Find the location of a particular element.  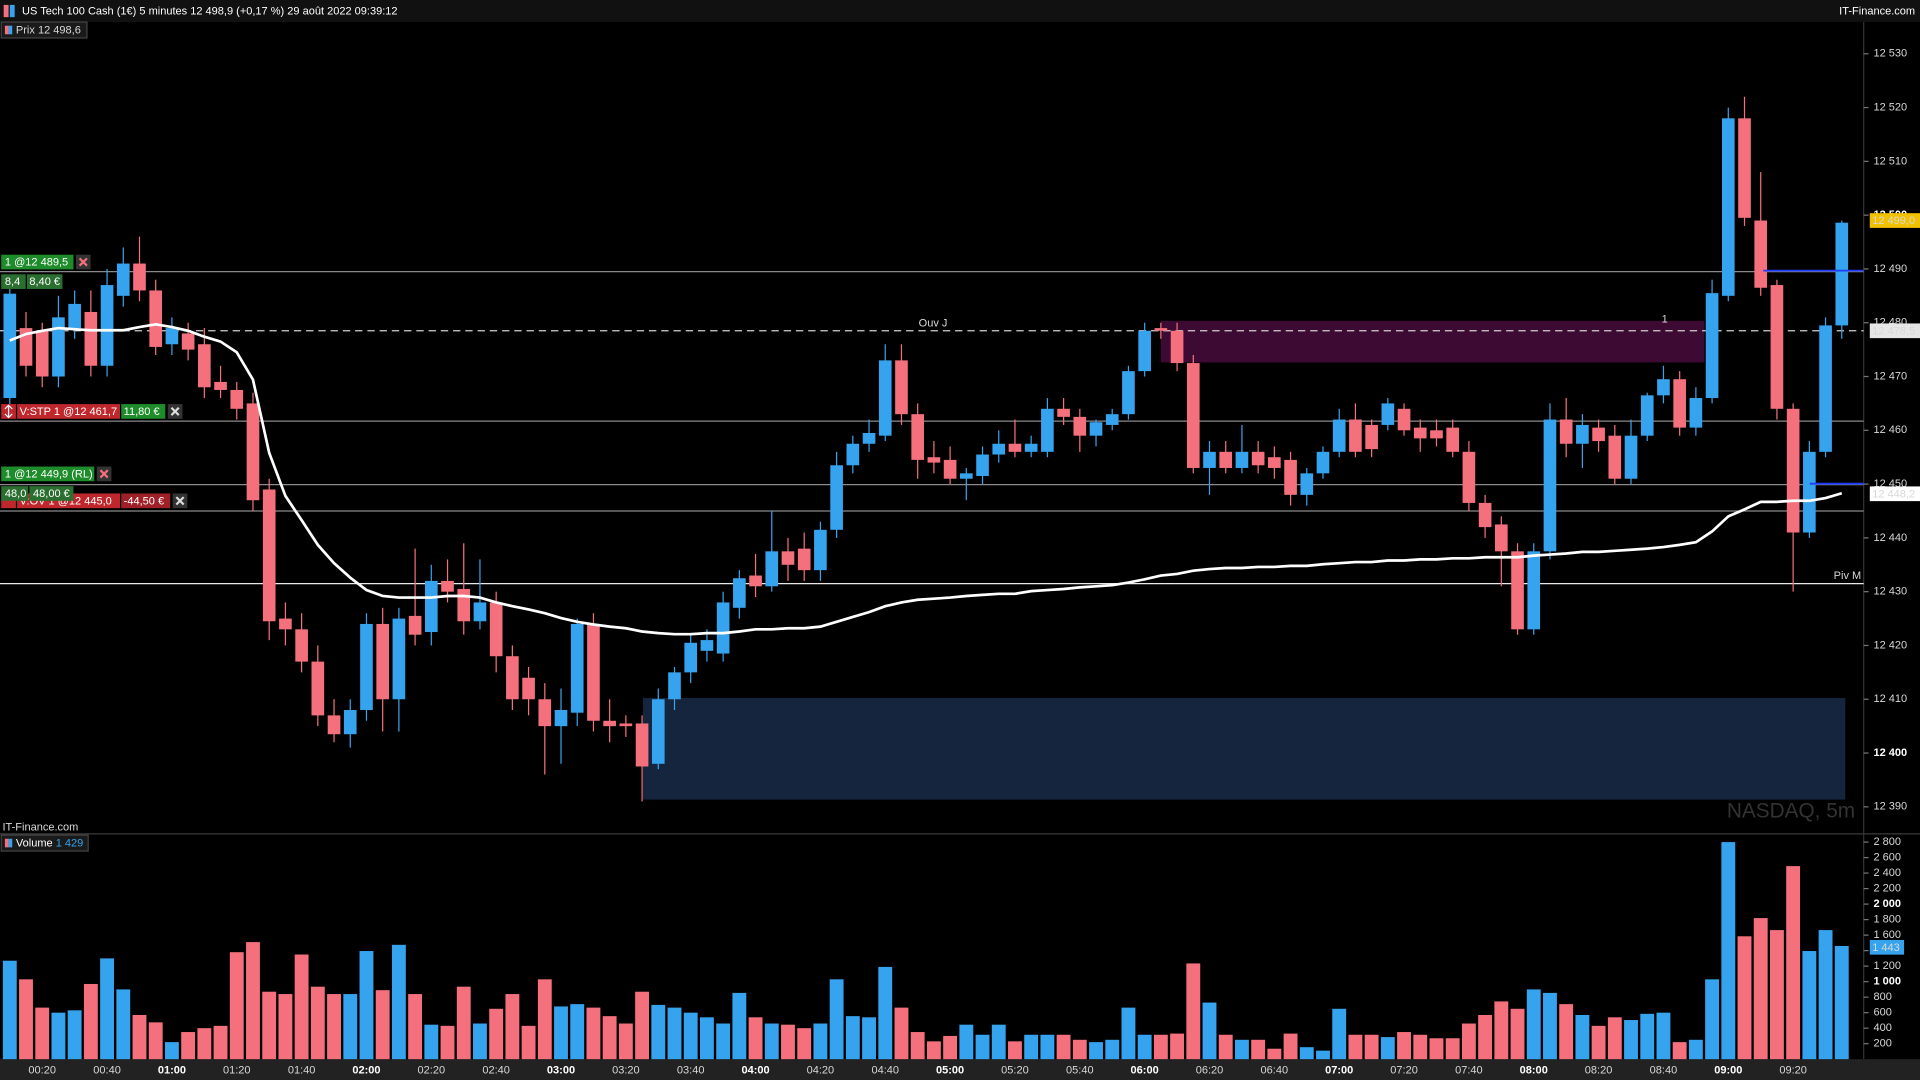

price-tag-label: 12 499,0 is located at coordinates (1893, 221).